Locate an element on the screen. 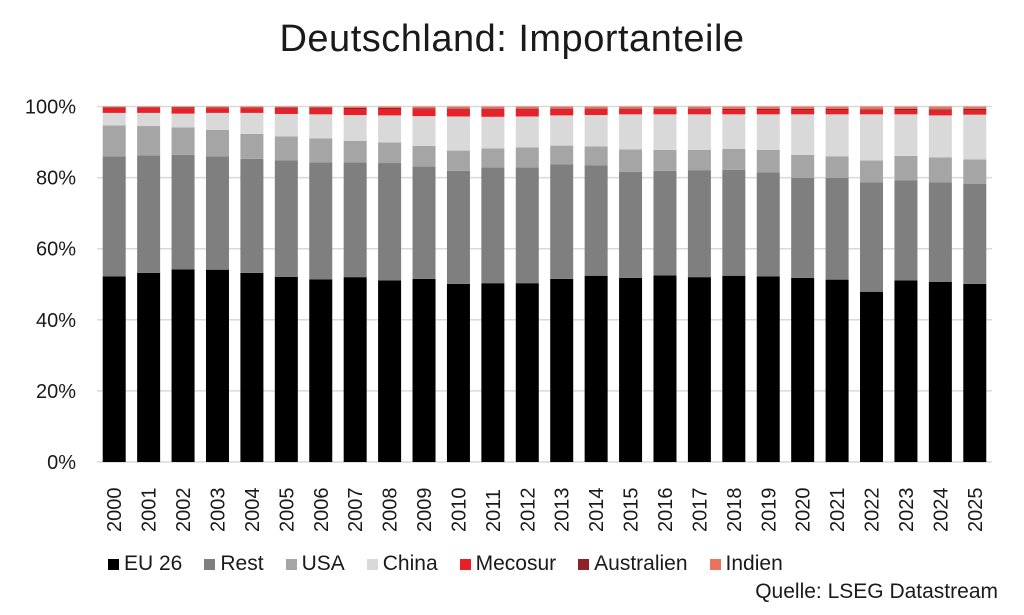  legend-label: USA is located at coordinates (323, 563).